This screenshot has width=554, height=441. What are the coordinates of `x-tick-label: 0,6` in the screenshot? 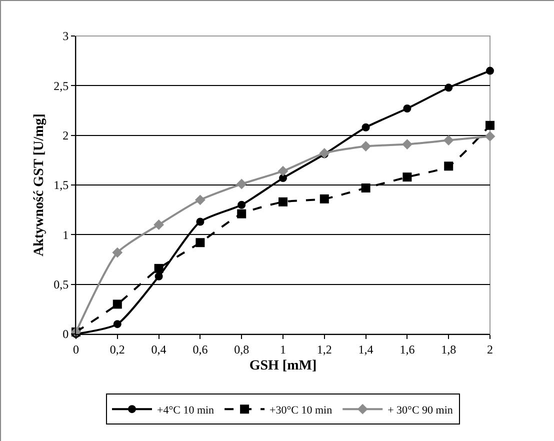 It's located at (200, 349).